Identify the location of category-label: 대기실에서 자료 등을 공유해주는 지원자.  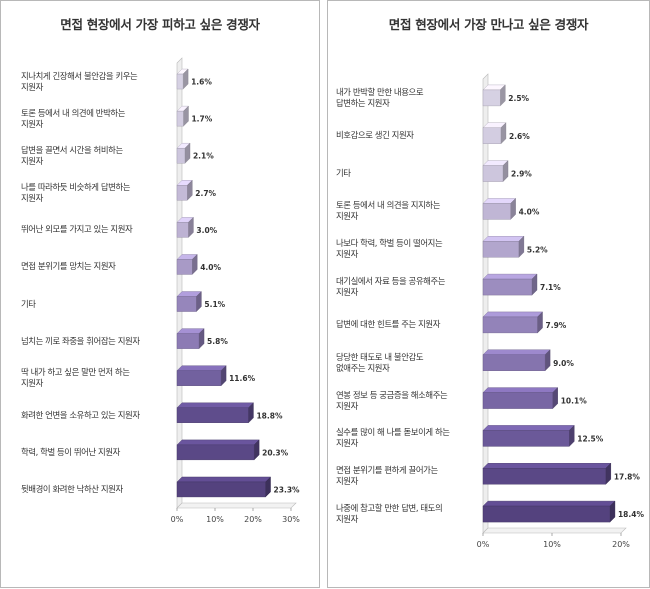
(391, 287).